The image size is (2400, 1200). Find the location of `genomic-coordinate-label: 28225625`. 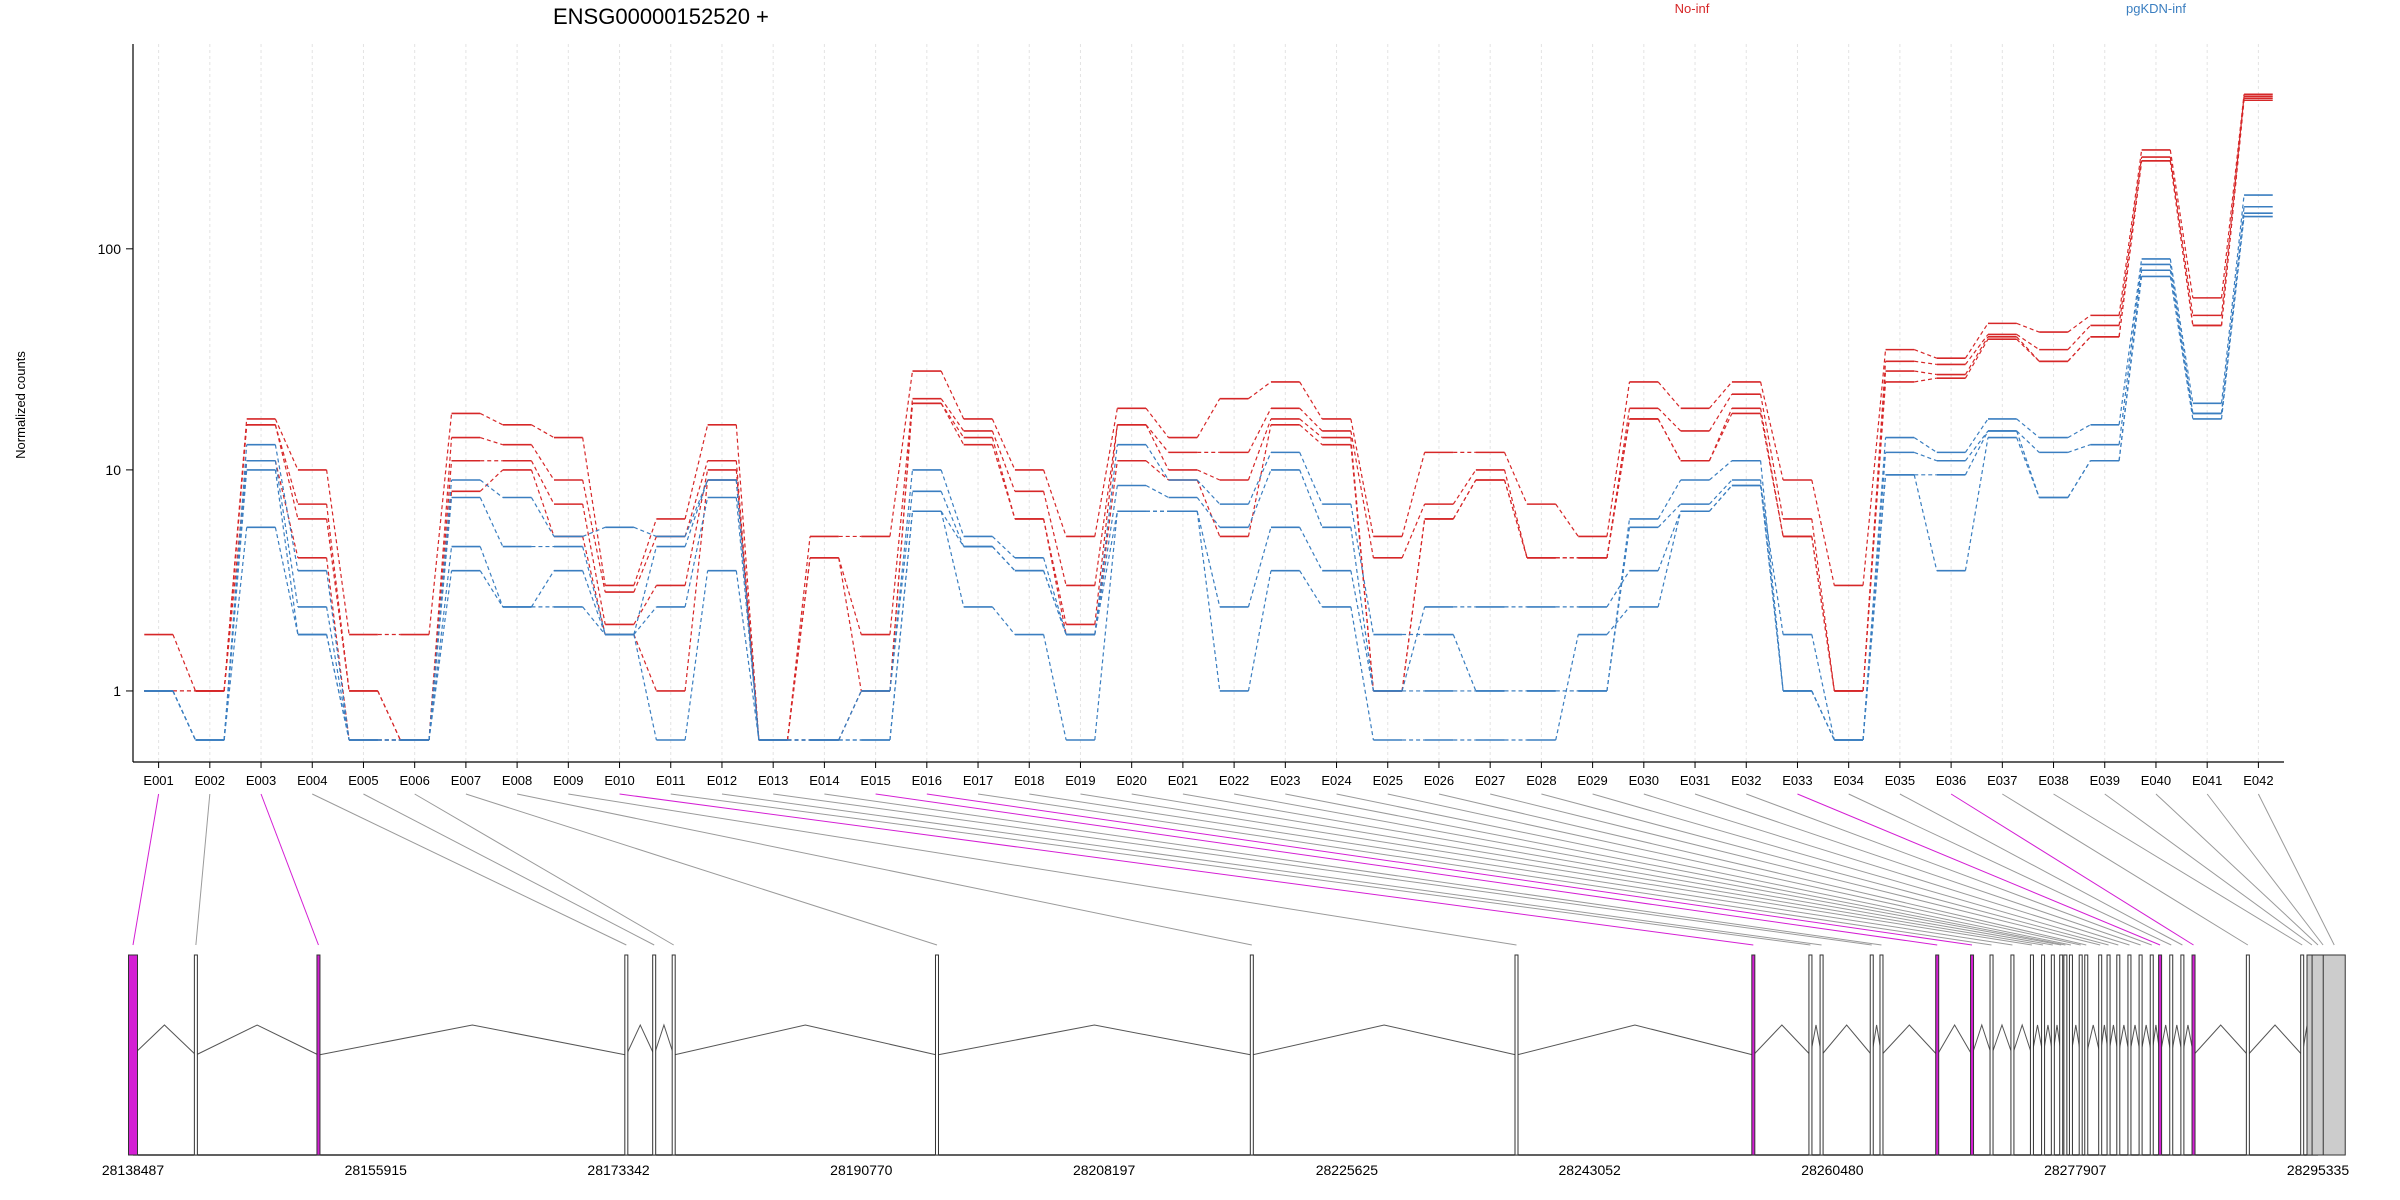

genomic-coordinate-label: 28225625 is located at coordinates (1347, 1170).